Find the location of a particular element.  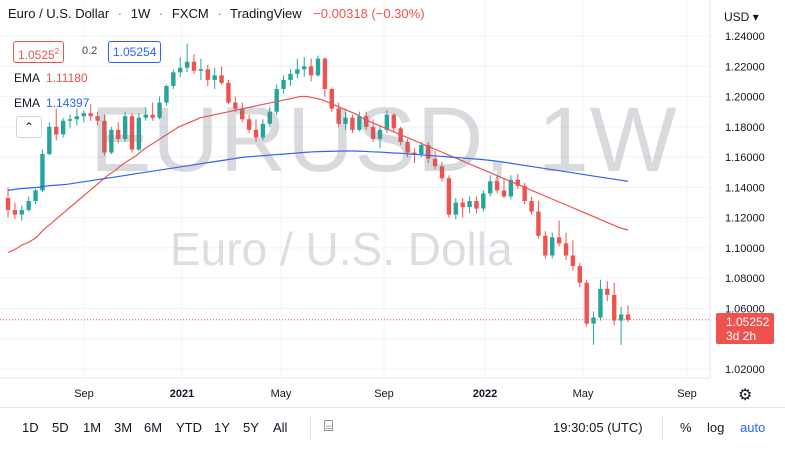

last-price-value: 1.05252 is located at coordinates (748, 322).